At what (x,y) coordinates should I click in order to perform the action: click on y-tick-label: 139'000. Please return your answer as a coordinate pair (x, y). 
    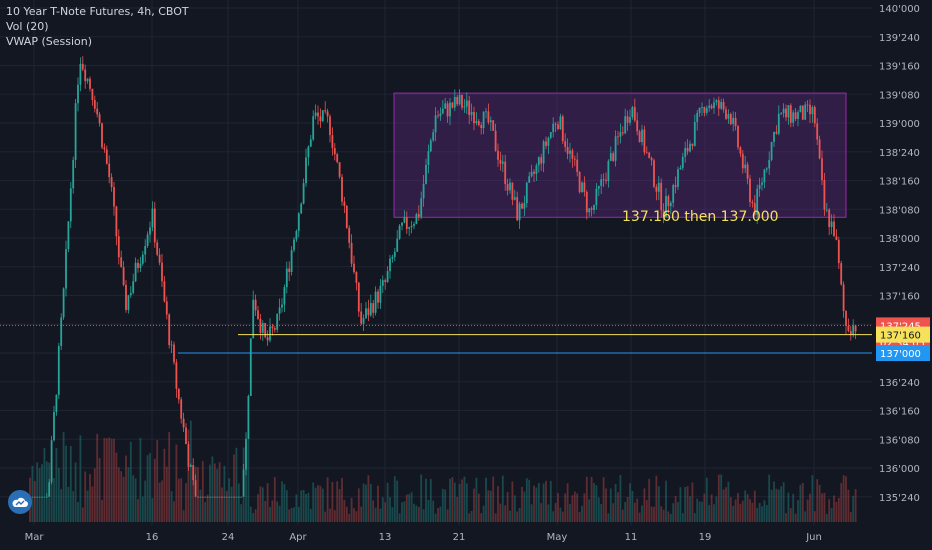
    Looking at the image, I should click on (899, 124).